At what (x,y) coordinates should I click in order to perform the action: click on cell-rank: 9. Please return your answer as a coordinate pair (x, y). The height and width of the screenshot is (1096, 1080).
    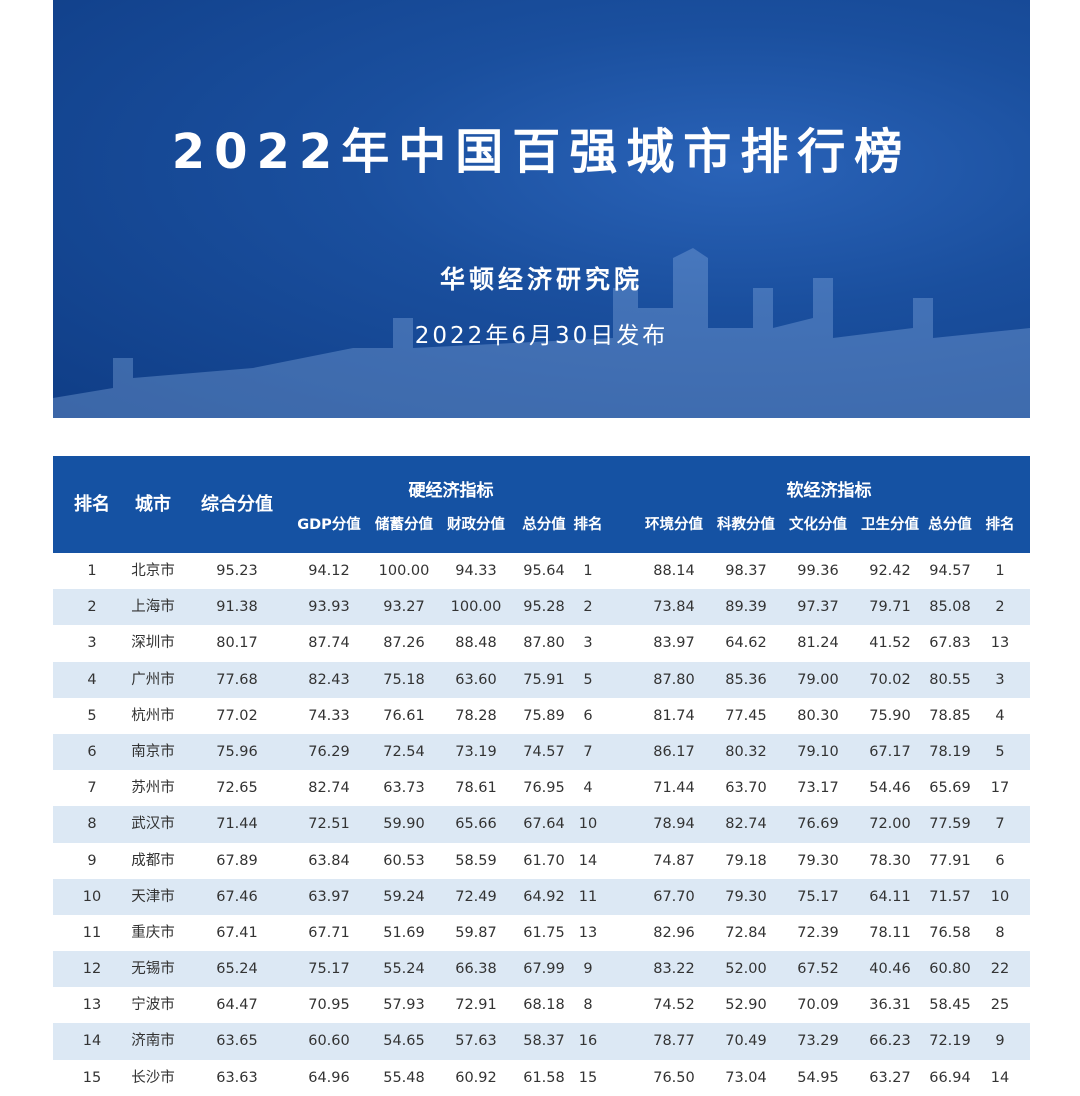
    Looking at the image, I should click on (92, 860).